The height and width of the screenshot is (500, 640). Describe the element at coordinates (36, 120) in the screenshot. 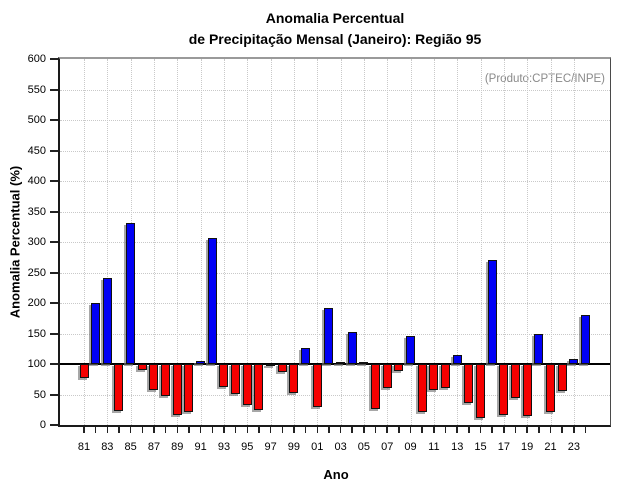

I see `y-tick-label-500: 500` at that location.